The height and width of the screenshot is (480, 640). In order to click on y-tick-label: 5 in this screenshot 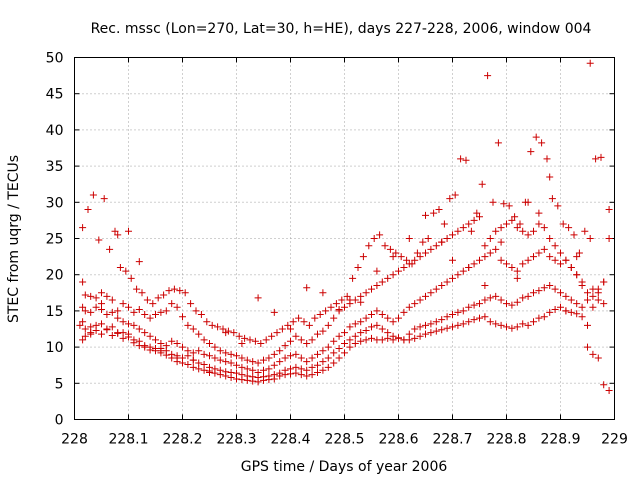, I will do `click(59, 384)`.